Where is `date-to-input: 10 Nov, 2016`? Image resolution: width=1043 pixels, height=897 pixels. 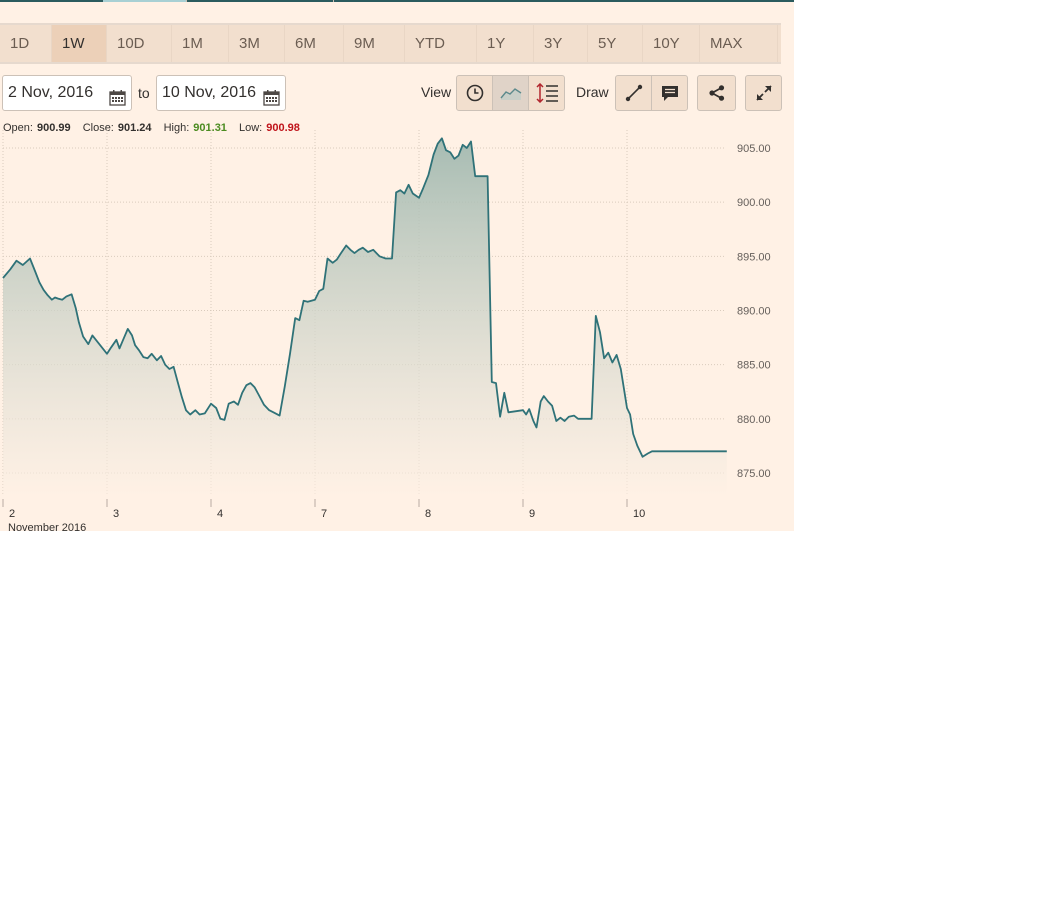 date-to-input: 10 Nov, 2016 is located at coordinates (221, 93).